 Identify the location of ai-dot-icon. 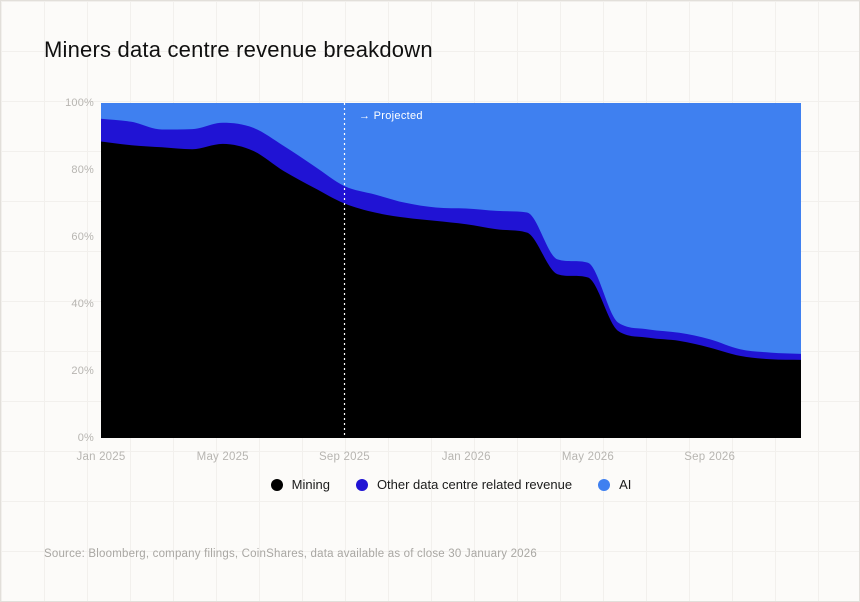
(604, 484).